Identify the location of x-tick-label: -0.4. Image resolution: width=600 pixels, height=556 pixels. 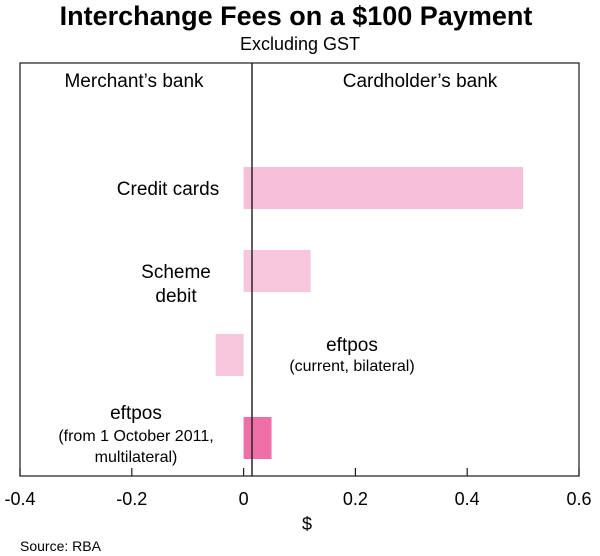
(19, 499).